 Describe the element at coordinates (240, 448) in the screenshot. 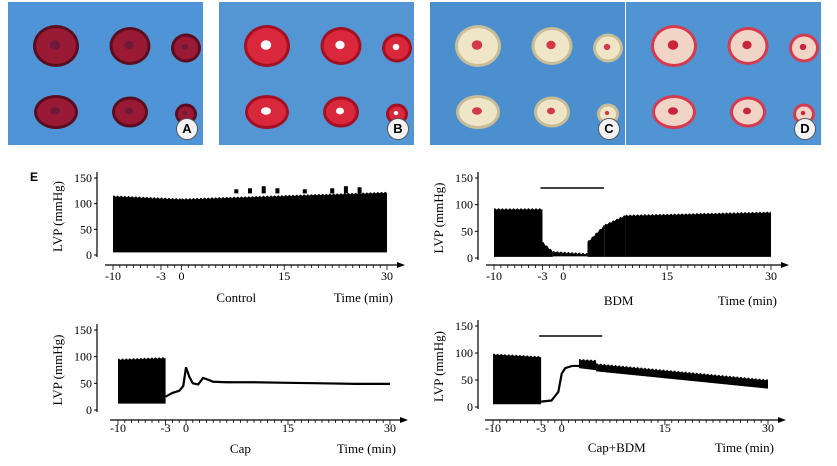

I see `condition-label-cap: Cap` at that location.